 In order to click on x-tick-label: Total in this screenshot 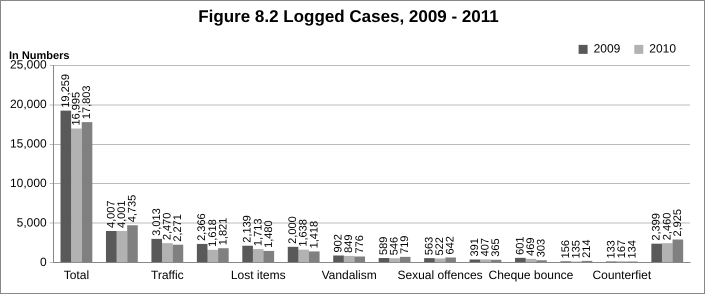, I will do `click(77, 275)`.